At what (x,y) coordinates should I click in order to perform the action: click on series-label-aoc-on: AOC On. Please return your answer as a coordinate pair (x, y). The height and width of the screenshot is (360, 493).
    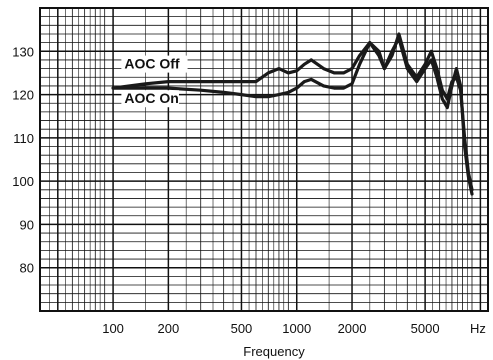
    Looking at the image, I should click on (151, 98).